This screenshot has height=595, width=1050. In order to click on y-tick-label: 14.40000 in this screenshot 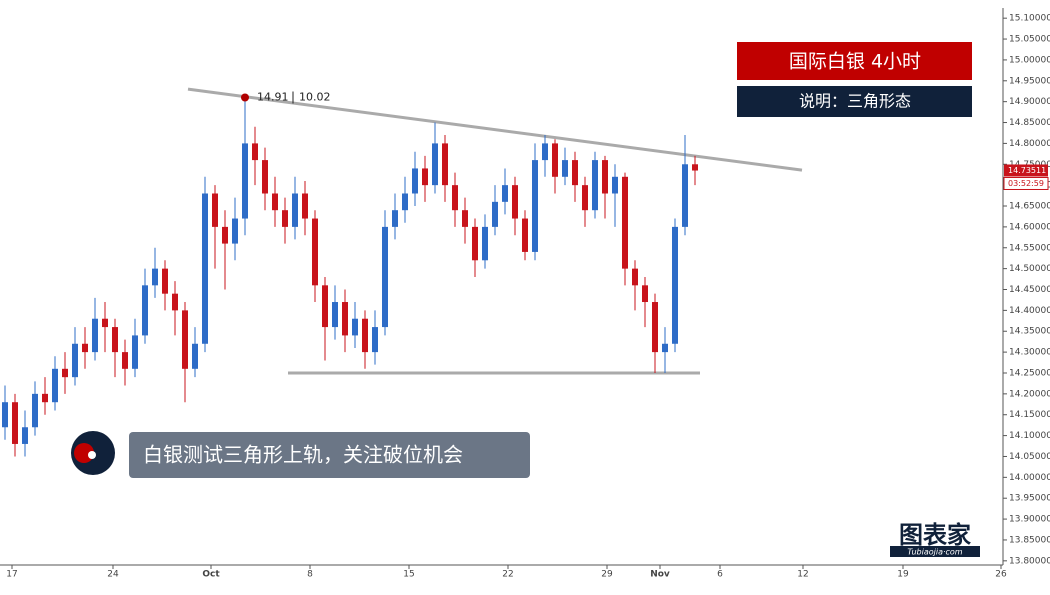, I will do `click(1029, 311)`.